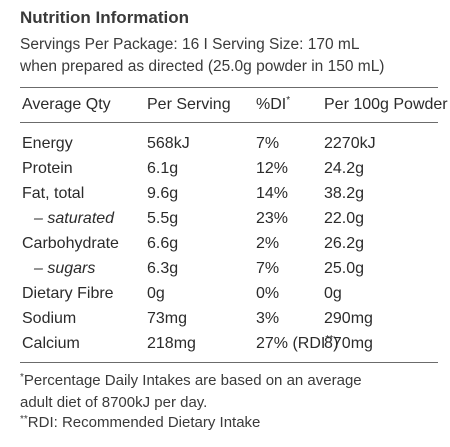  I want to click on row-name: Calcium, so click(51, 343).